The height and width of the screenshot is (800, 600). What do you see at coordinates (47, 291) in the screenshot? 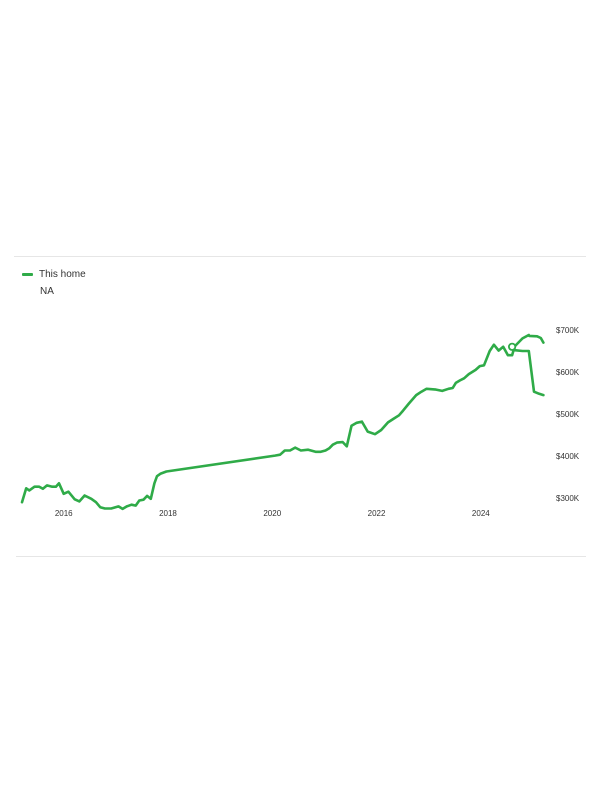
I see `legend-sub-label: NA` at bounding box center [47, 291].